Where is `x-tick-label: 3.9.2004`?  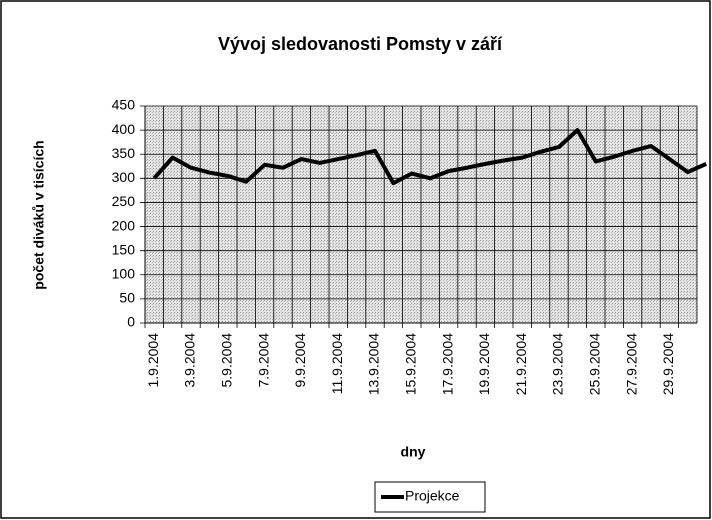
x-tick-label: 3.9.2004 is located at coordinates (190, 360).